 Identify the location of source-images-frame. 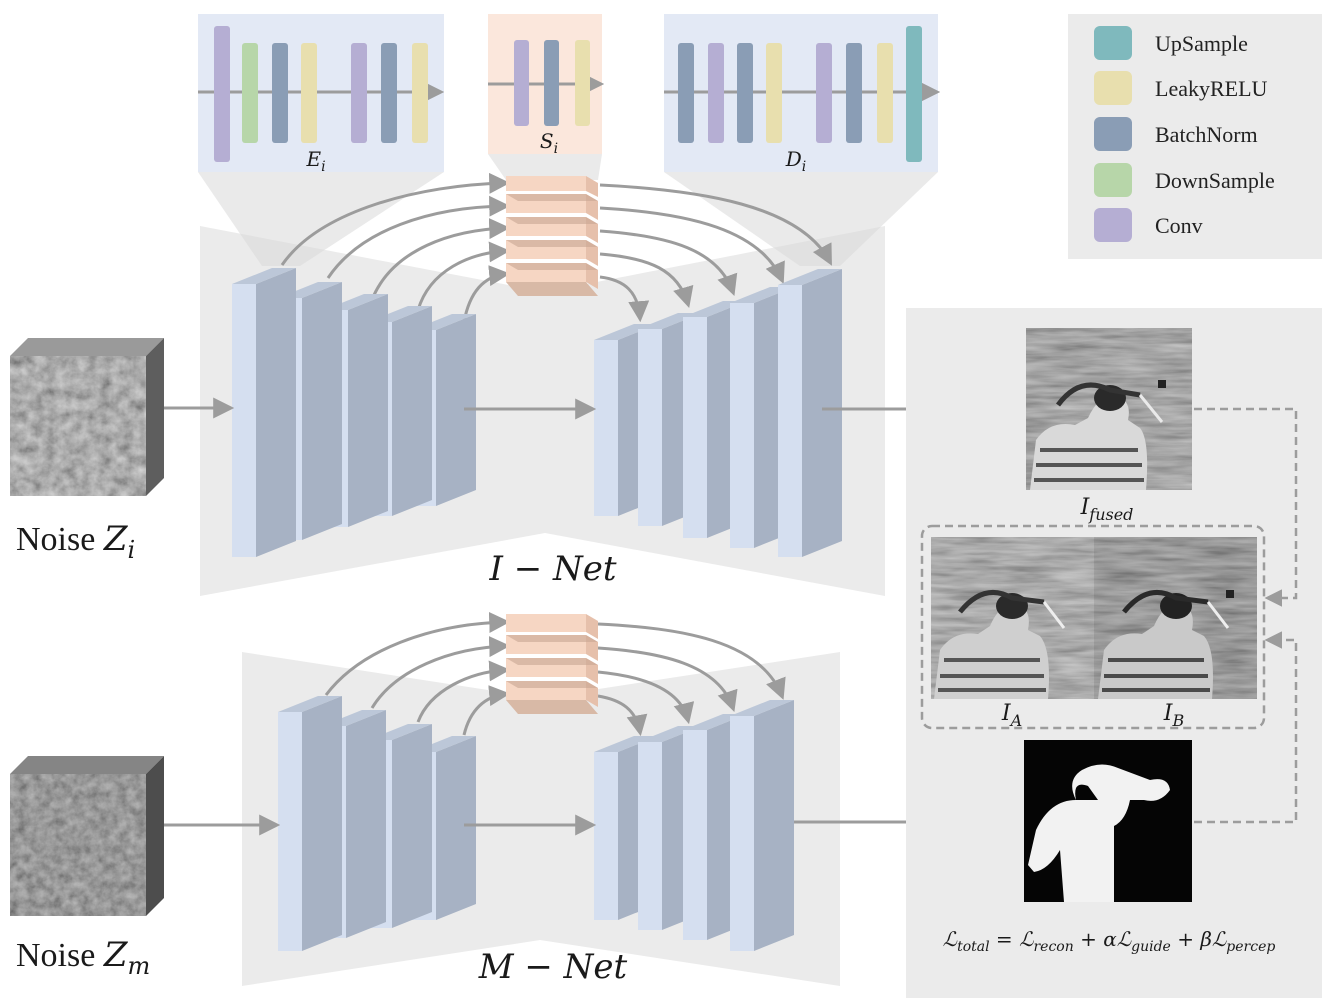
(1093, 627).